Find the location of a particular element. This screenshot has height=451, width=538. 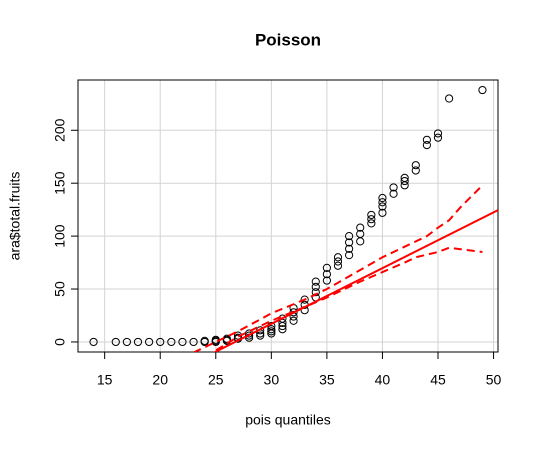

x-tick-label: 30 is located at coordinates (272, 380).